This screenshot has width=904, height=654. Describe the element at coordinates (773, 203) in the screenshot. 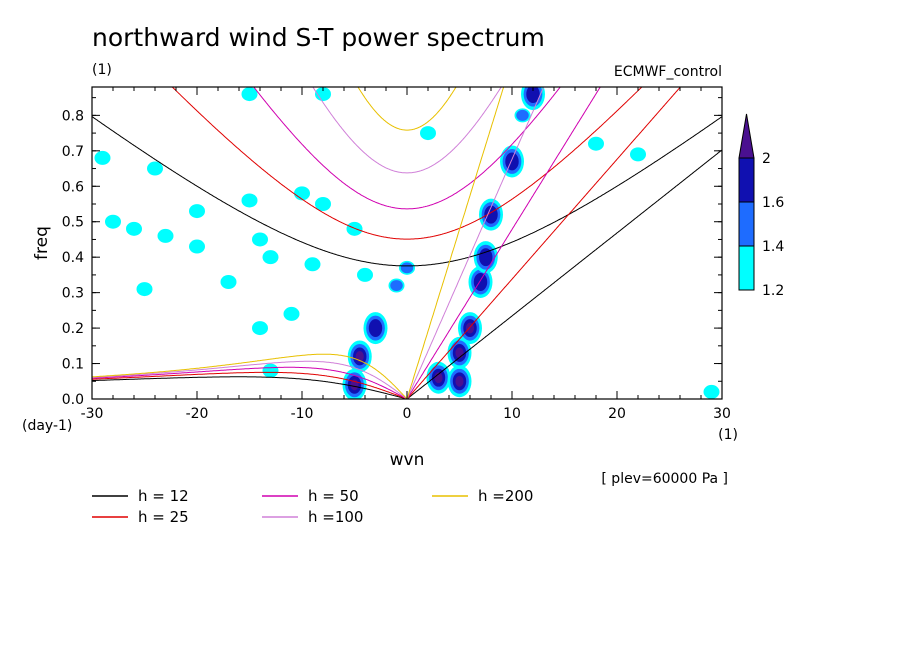

I see `colorbar-label: 1.6` at that location.